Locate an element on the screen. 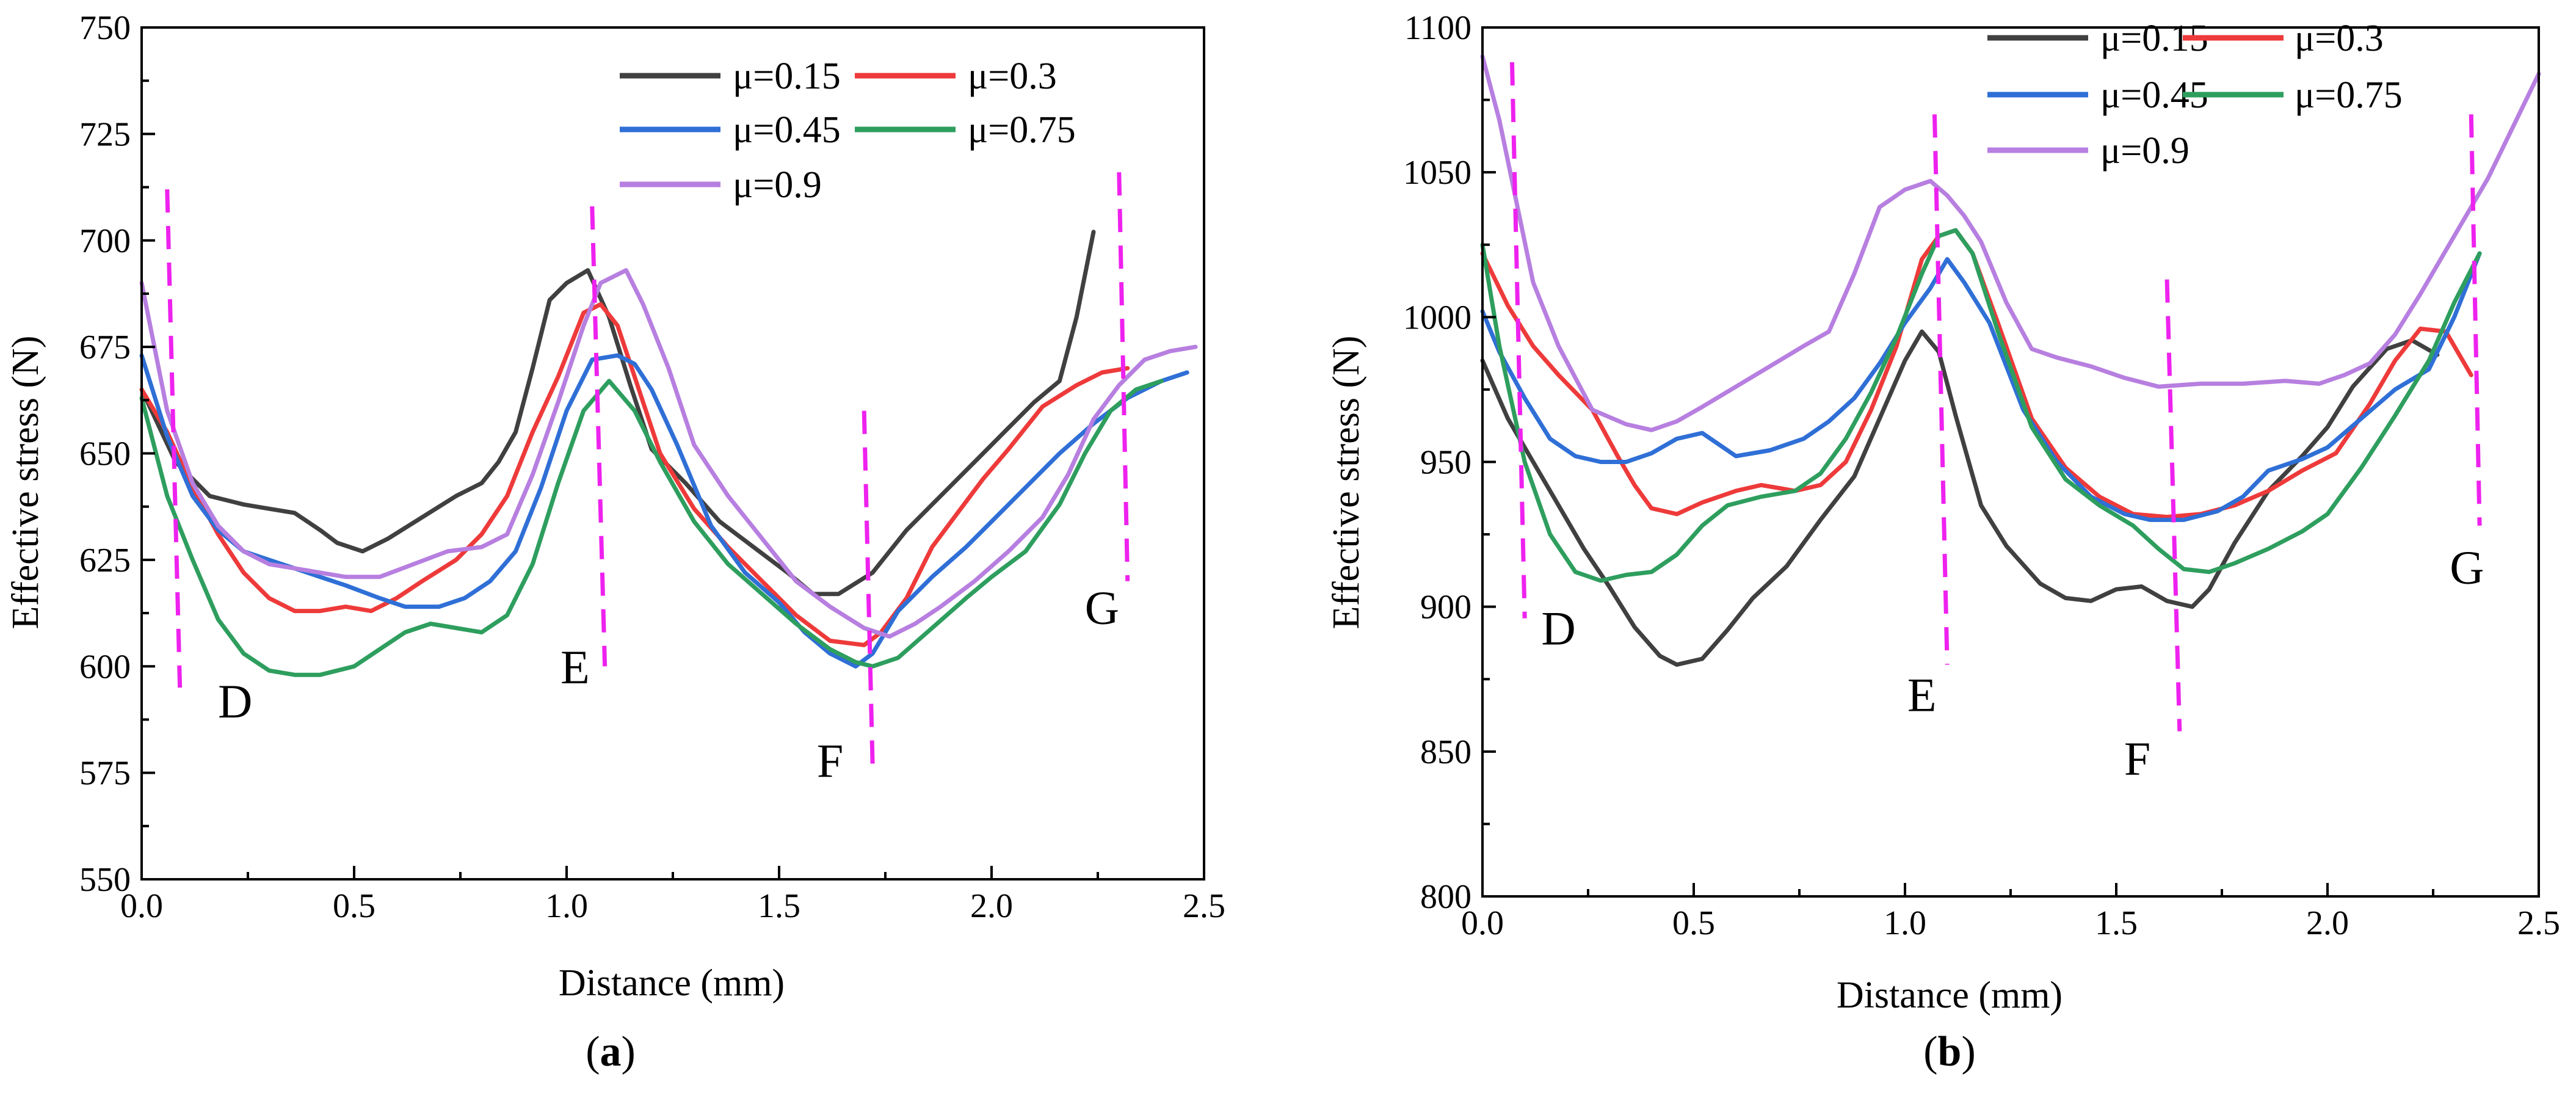 This screenshot has width=2576, height=1093. y-tick-label-b-5: 1050 is located at coordinates (1437, 173).